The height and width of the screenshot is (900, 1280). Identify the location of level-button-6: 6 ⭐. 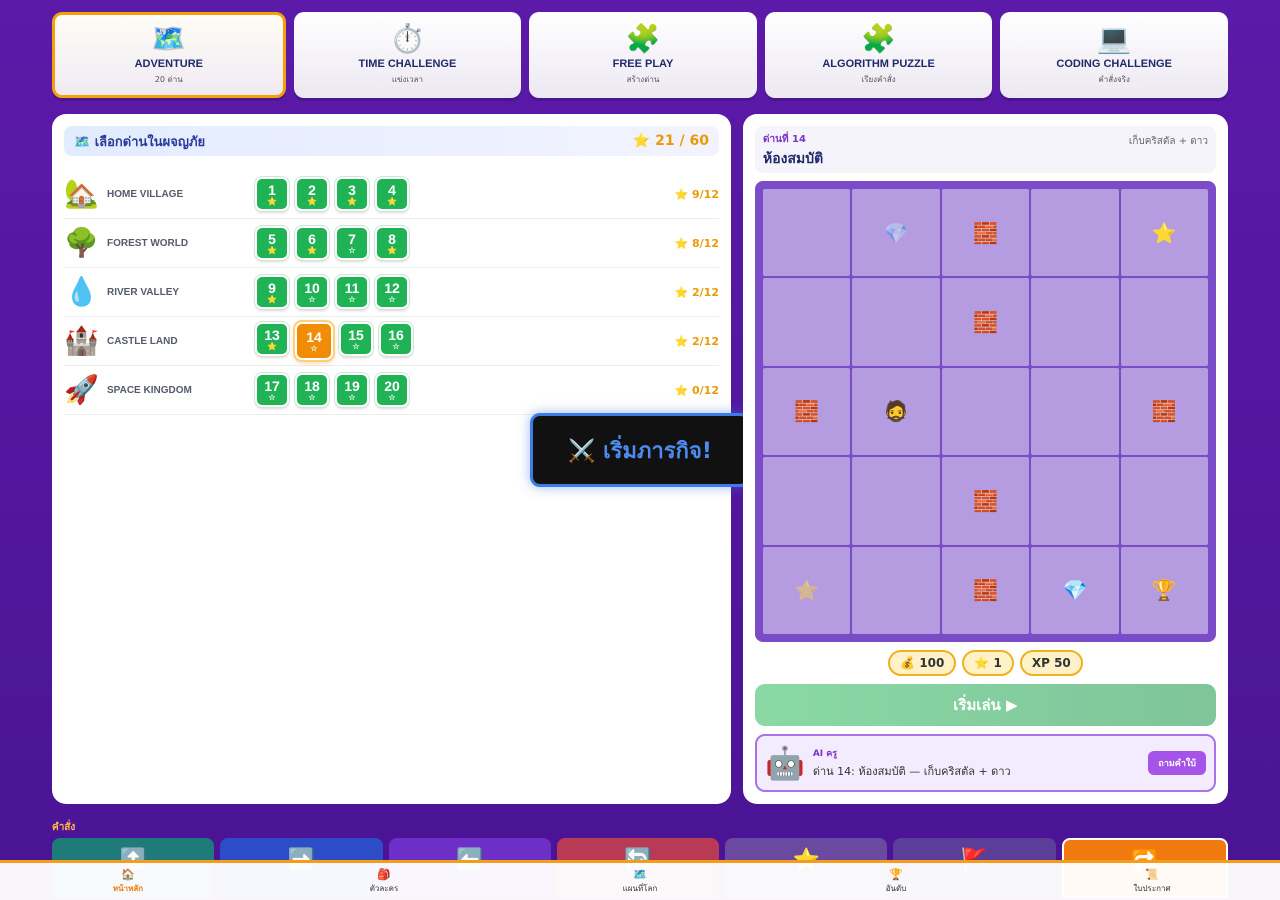
(312, 243).